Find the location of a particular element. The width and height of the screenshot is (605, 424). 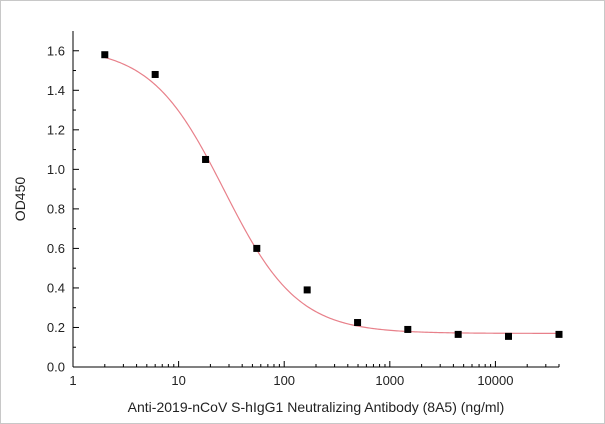

y-tick-label: 1.6 is located at coordinates (56, 50).